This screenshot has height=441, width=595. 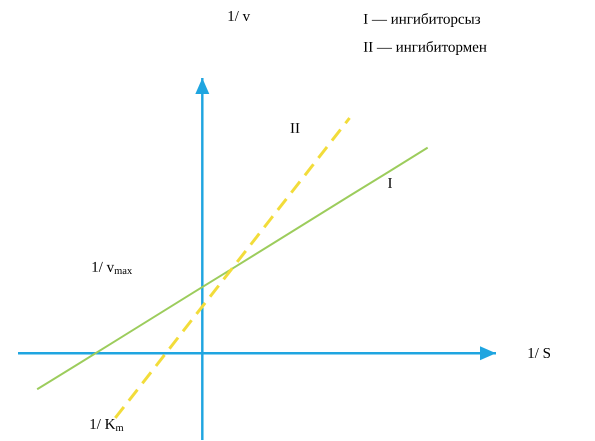 I want to click on text: 1/ v, so click(x=239, y=16).